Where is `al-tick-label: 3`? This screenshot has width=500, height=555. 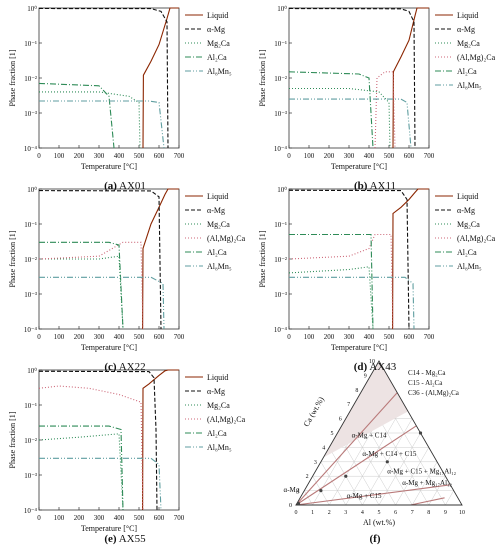 al-tick-label: 3 is located at coordinates (345, 513).